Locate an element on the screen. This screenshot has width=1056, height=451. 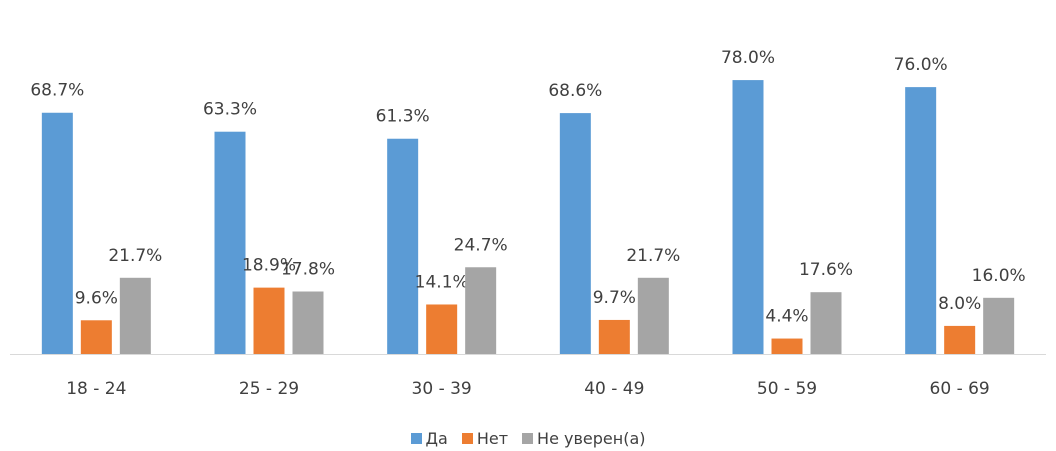
data-label-1-2: 17.8% is located at coordinates (308, 269).